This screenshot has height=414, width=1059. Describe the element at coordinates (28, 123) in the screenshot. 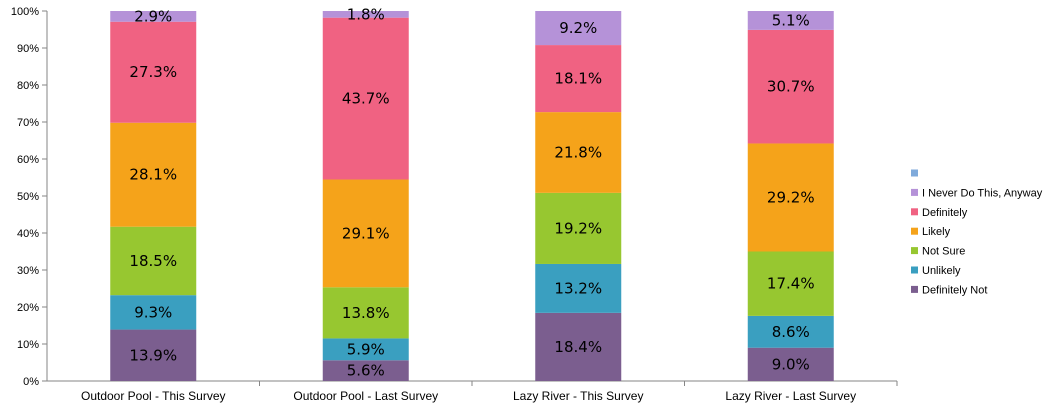

I see `y-tick-label: 70%` at that location.